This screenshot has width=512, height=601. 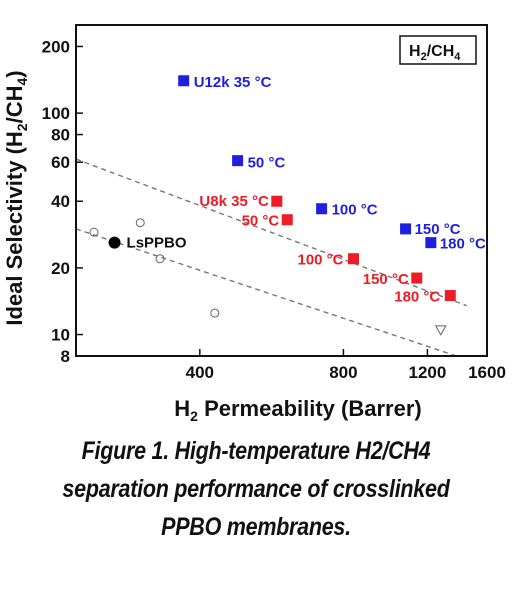 I want to click on caption-line-1: Figure 1. High-temperature H2/CH4, so click(x=256, y=451).